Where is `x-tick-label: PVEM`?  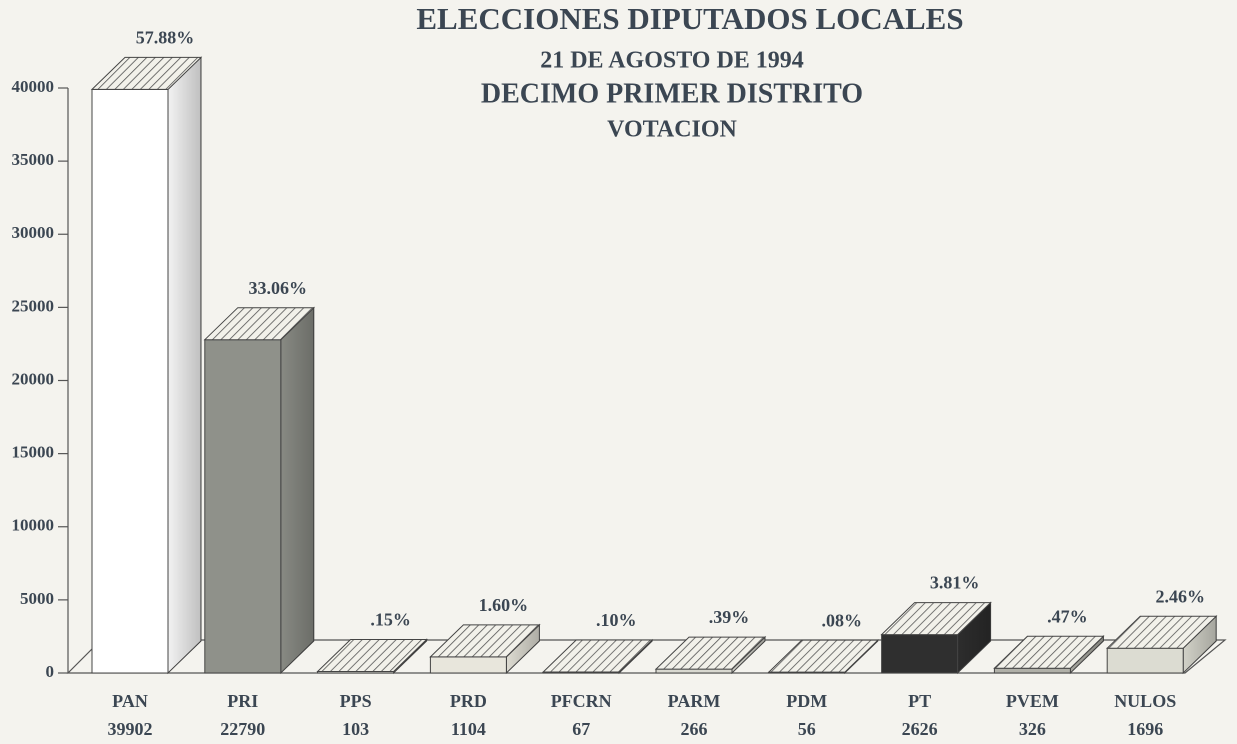 x-tick-label: PVEM is located at coordinates (1032, 701).